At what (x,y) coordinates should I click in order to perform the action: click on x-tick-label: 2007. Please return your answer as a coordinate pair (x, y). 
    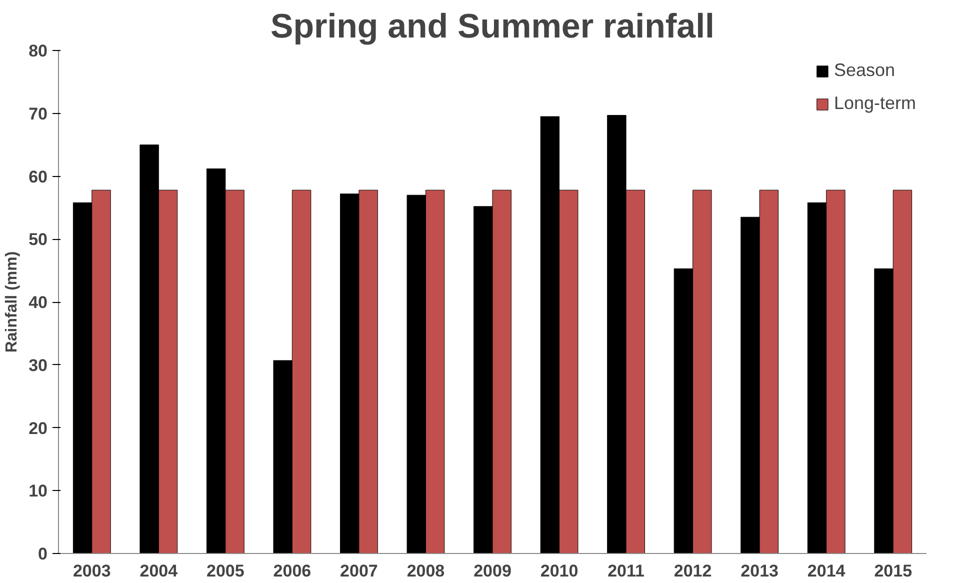
    Looking at the image, I should click on (359, 571).